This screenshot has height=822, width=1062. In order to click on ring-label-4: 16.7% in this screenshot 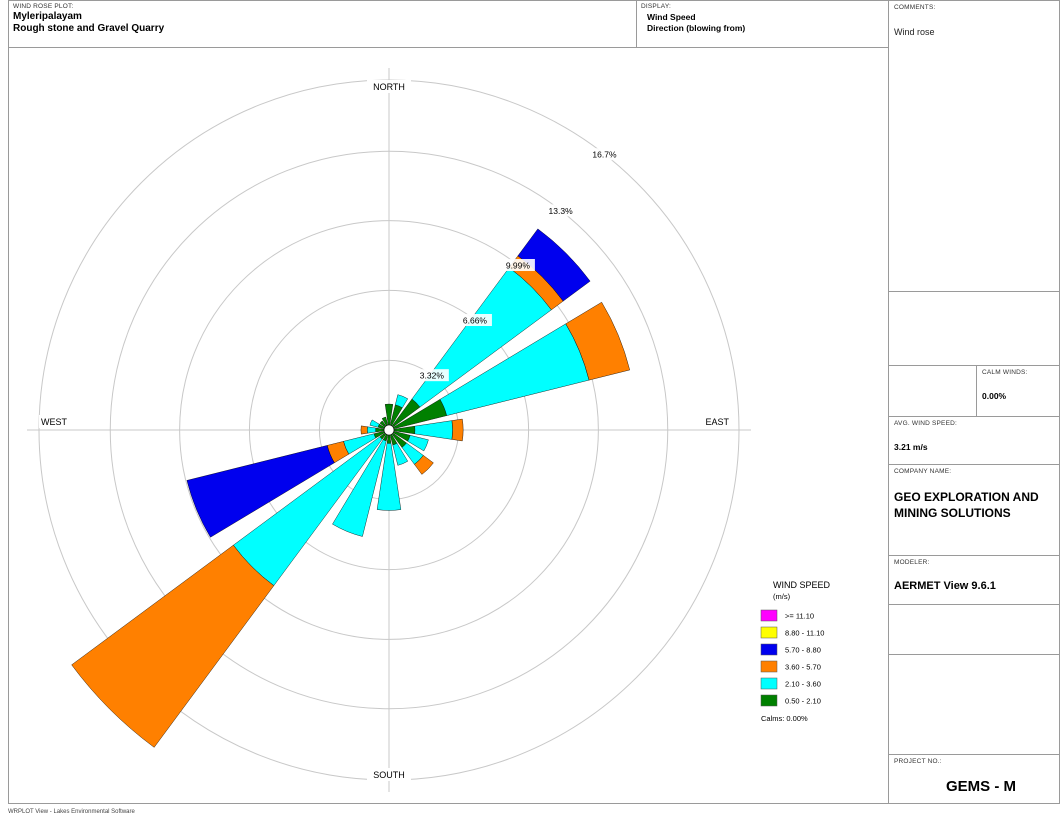, I will do `click(604, 155)`.